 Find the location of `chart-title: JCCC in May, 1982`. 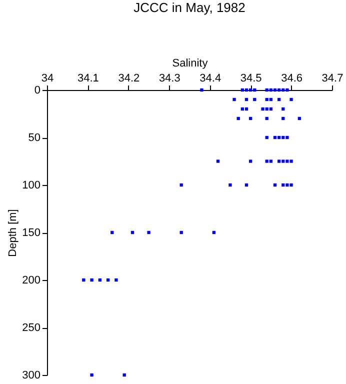

chart-title: JCCC in May, 1982 is located at coordinates (190, 7).